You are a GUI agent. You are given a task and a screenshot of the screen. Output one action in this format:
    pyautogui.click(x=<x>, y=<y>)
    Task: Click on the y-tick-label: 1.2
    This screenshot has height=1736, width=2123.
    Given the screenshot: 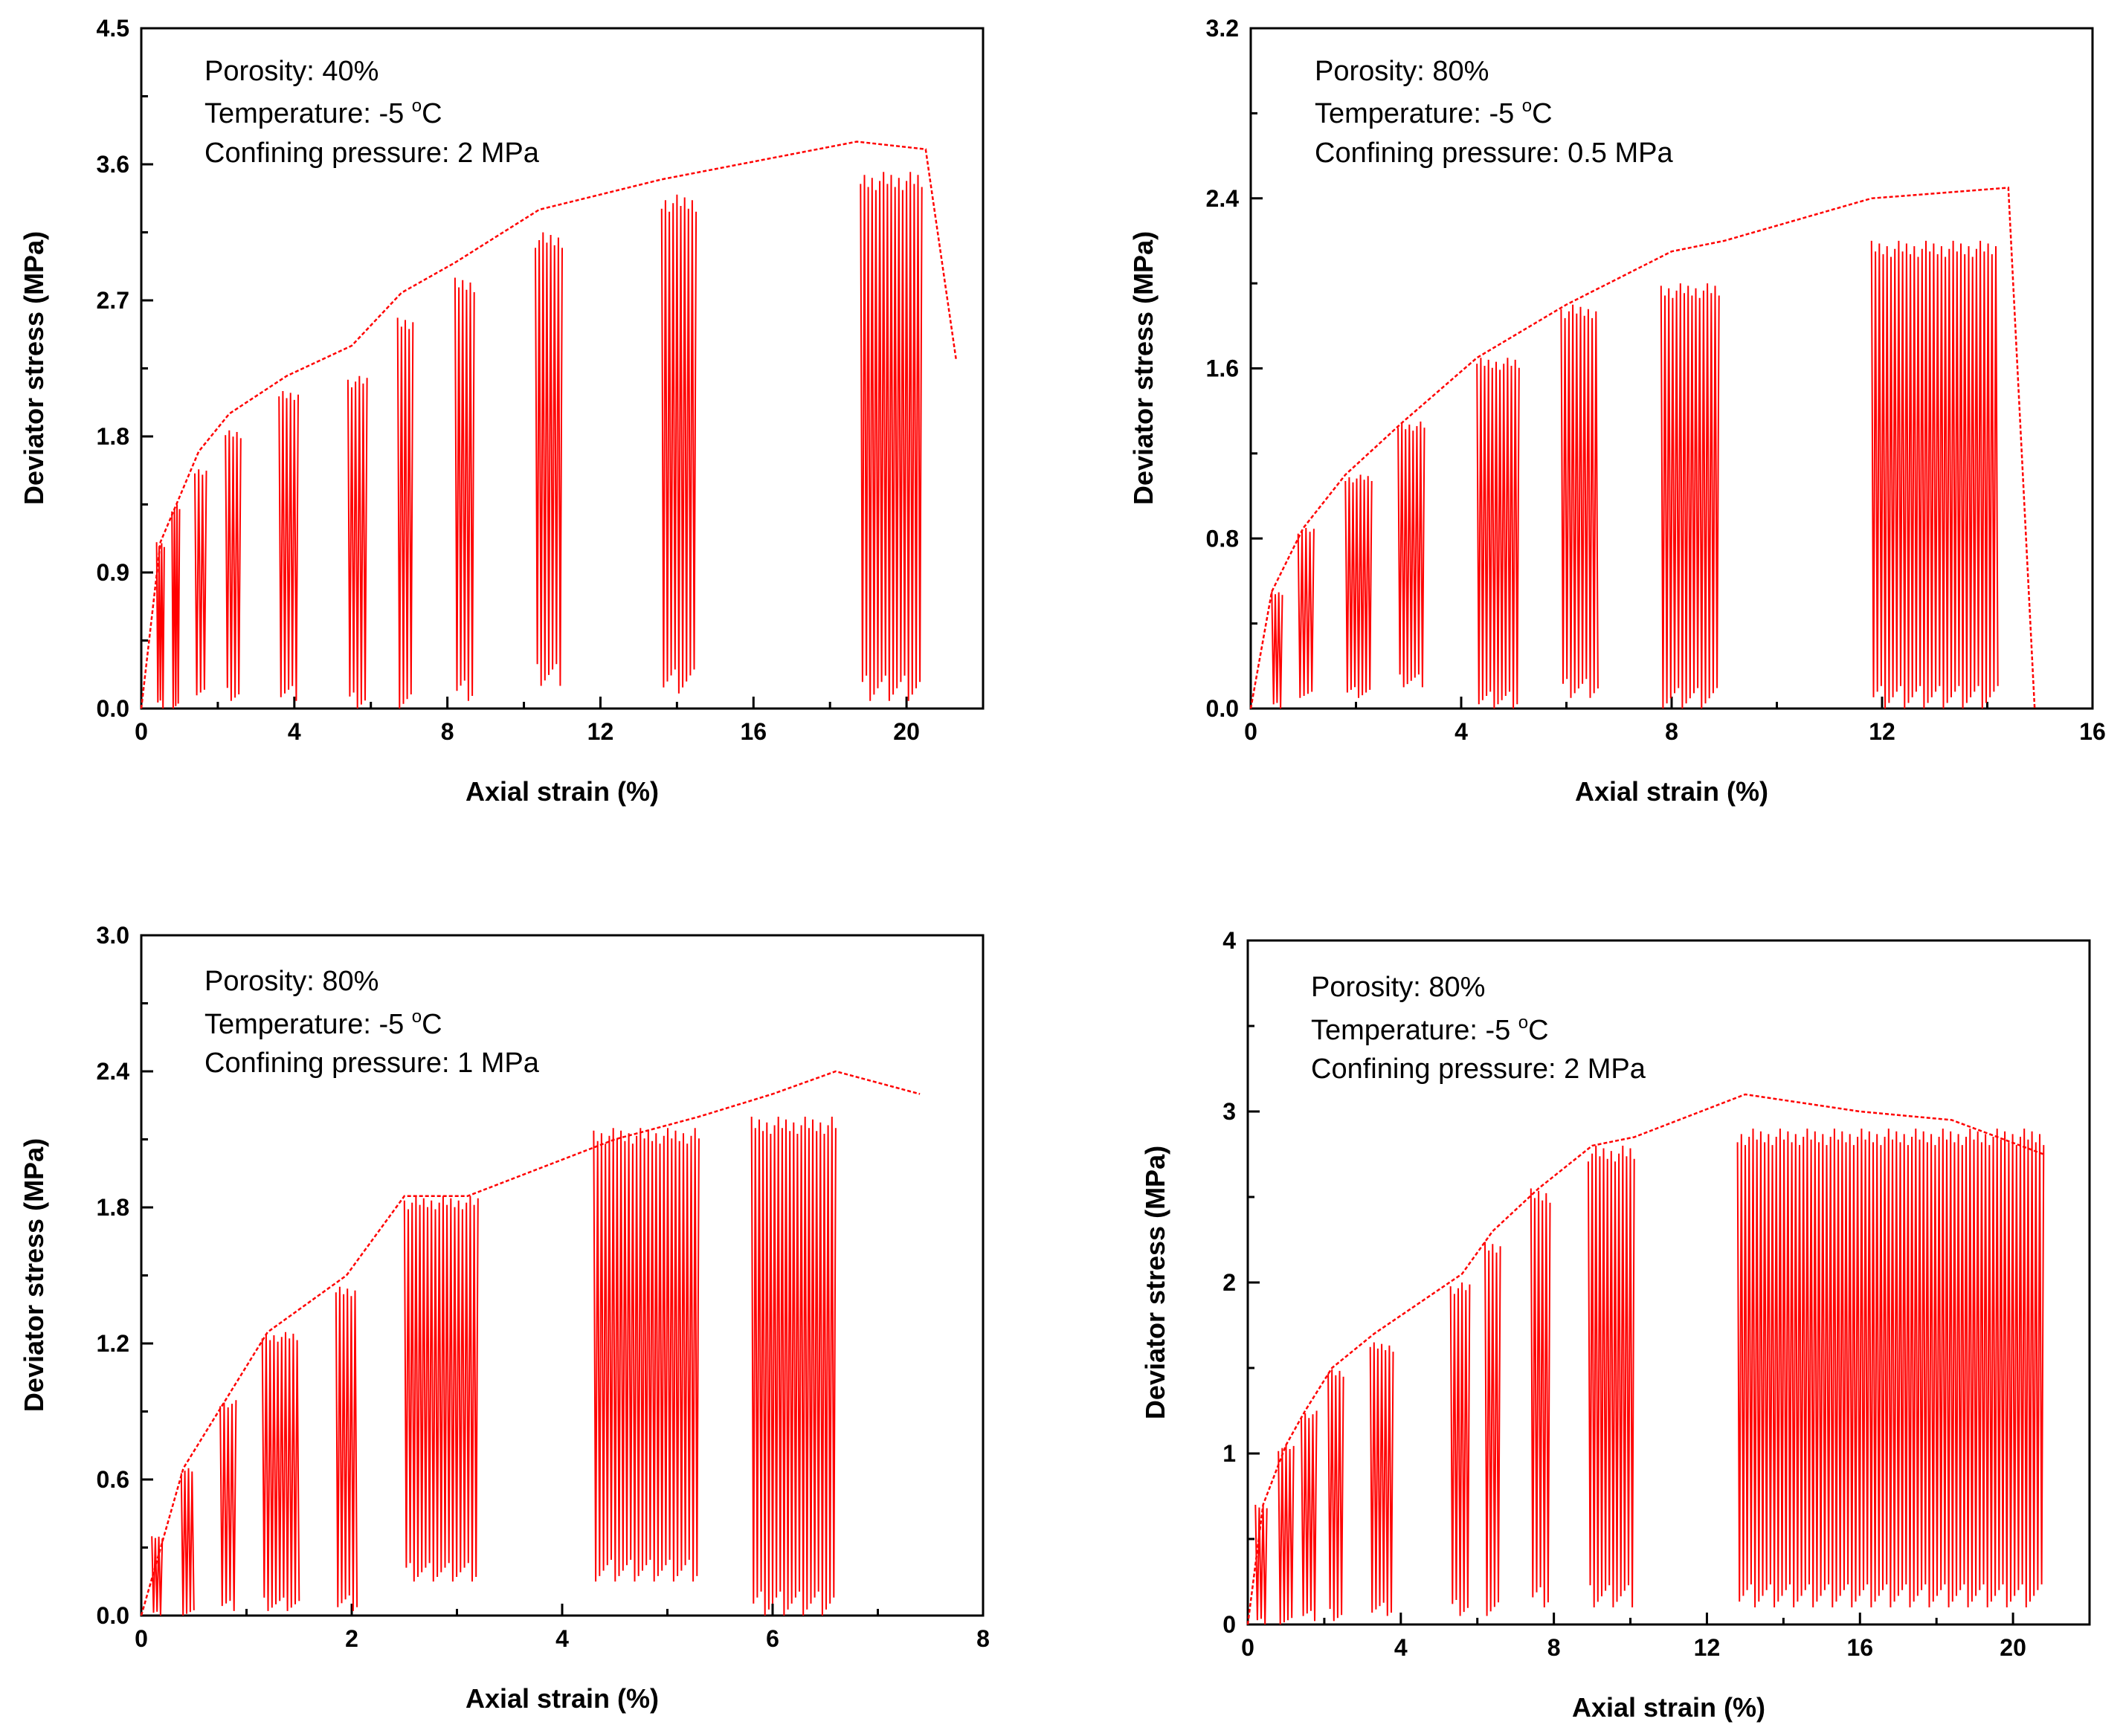 What is the action you would take?
    pyautogui.click(x=113, y=1343)
    